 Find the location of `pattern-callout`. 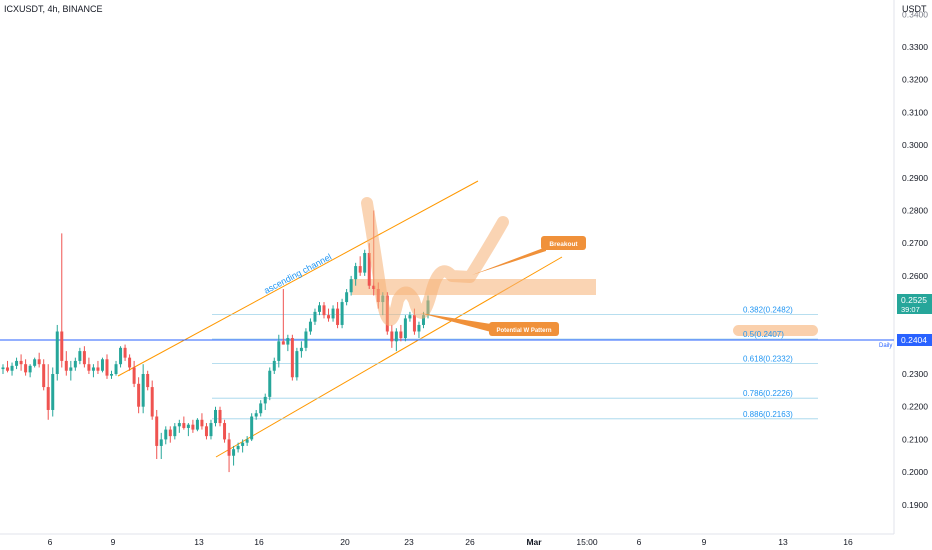

pattern-callout is located at coordinates (524, 329).